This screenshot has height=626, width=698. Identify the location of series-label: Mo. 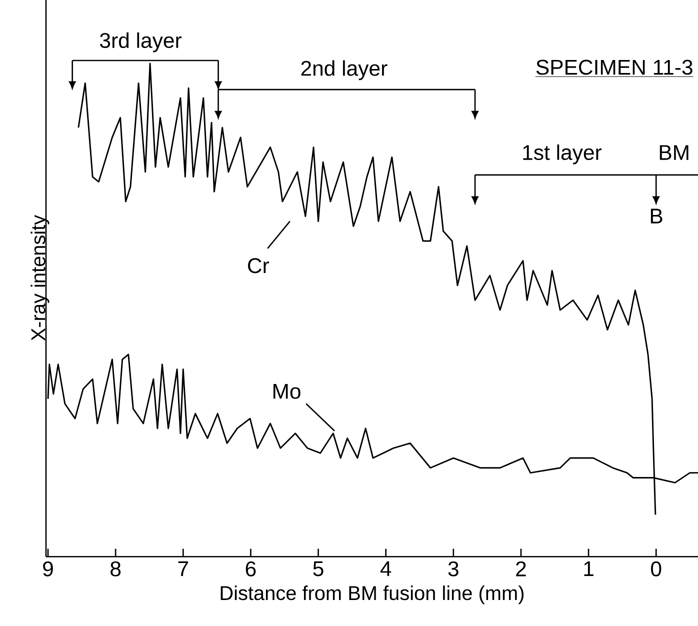
(287, 391).